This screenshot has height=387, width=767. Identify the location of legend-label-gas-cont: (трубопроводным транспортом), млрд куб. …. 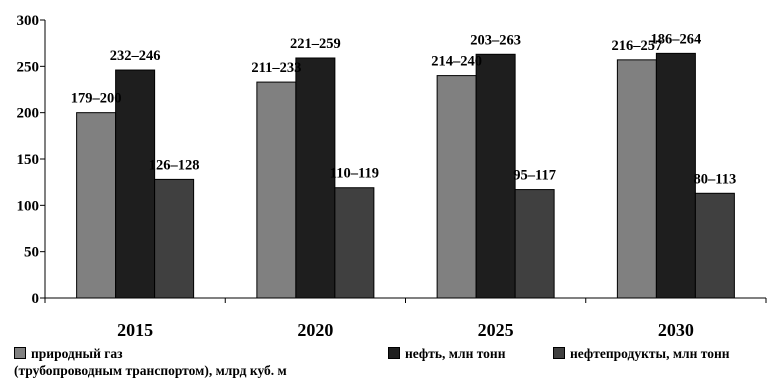
(150, 370).